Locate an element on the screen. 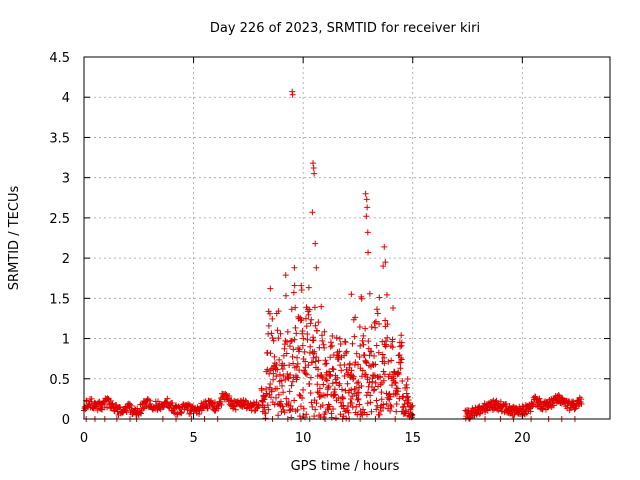 The image size is (640, 480). x-tick-label: 0 is located at coordinates (84, 438).